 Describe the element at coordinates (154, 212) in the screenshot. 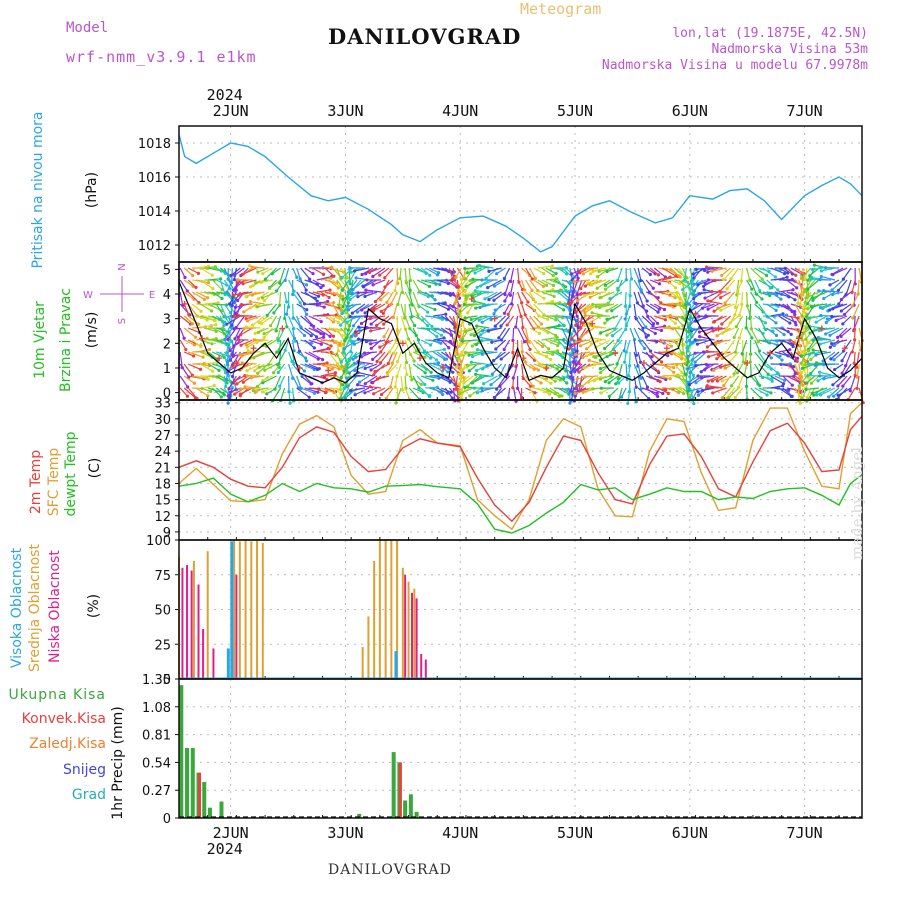

I see `y-tick-label: 1014` at that location.